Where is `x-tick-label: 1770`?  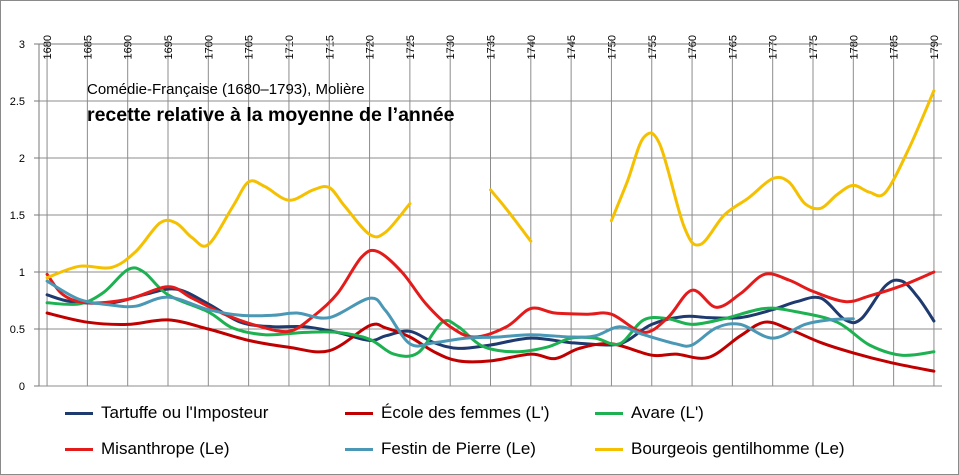
x-tick-label: 1770 is located at coordinates (774, 47).